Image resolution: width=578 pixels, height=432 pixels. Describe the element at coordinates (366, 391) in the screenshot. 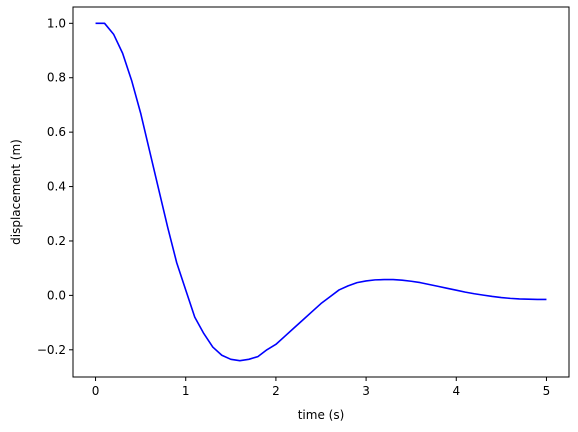

I see `x-tick-label: 3` at that location.